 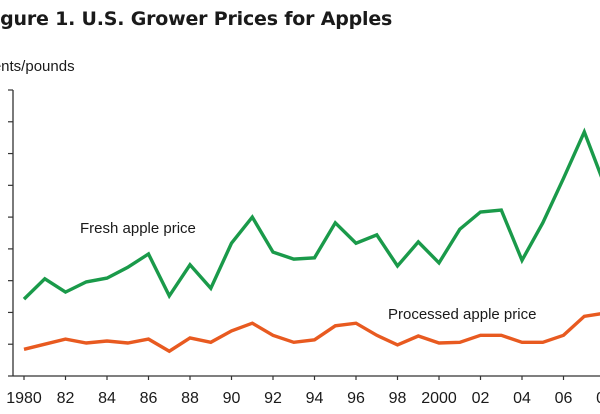 I want to click on x-tick-label: 94, so click(x=315, y=398).